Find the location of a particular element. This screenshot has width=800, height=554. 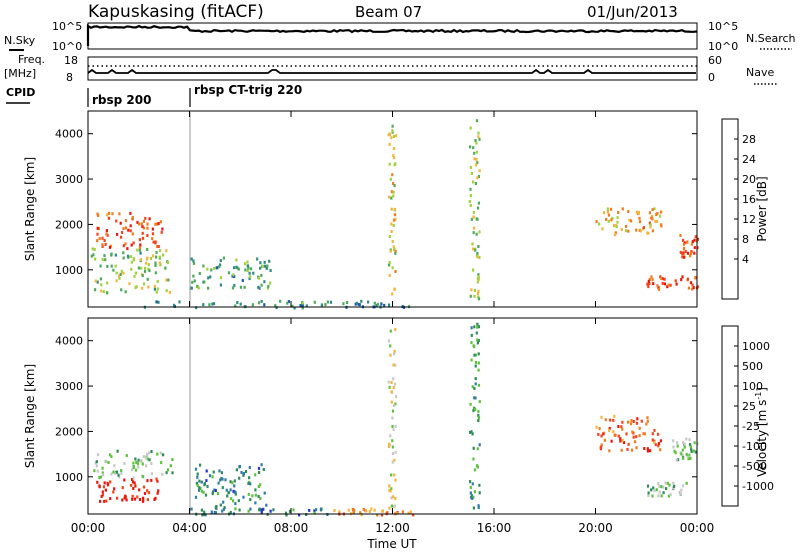

colorbar-tick-label: 4 is located at coordinates (745, 259).